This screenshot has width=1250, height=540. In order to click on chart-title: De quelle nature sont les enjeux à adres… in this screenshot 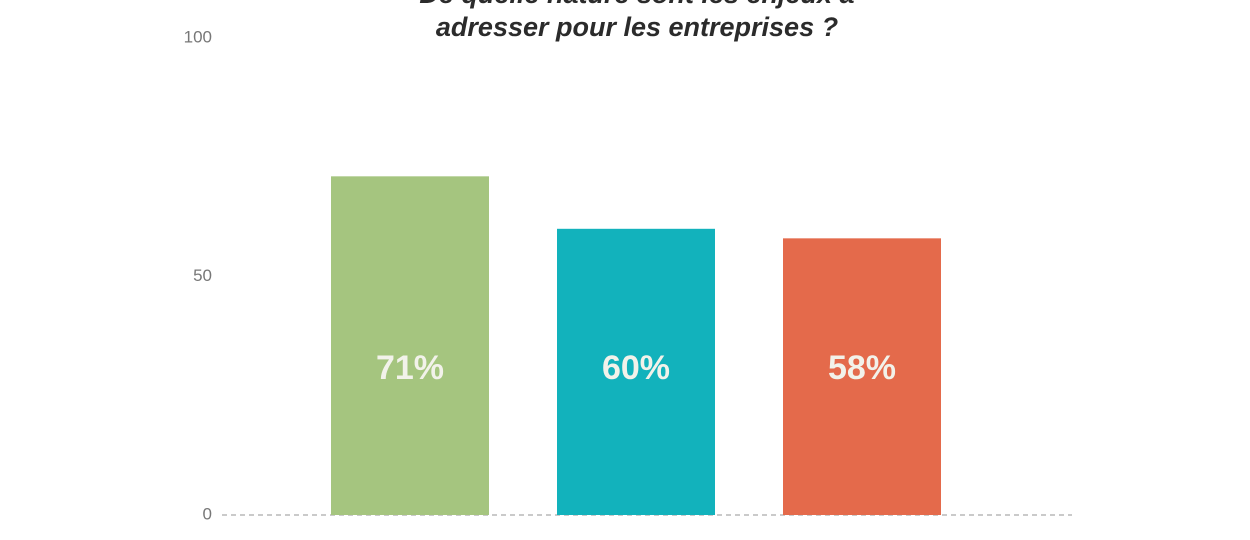, I will do `click(636, 21)`.